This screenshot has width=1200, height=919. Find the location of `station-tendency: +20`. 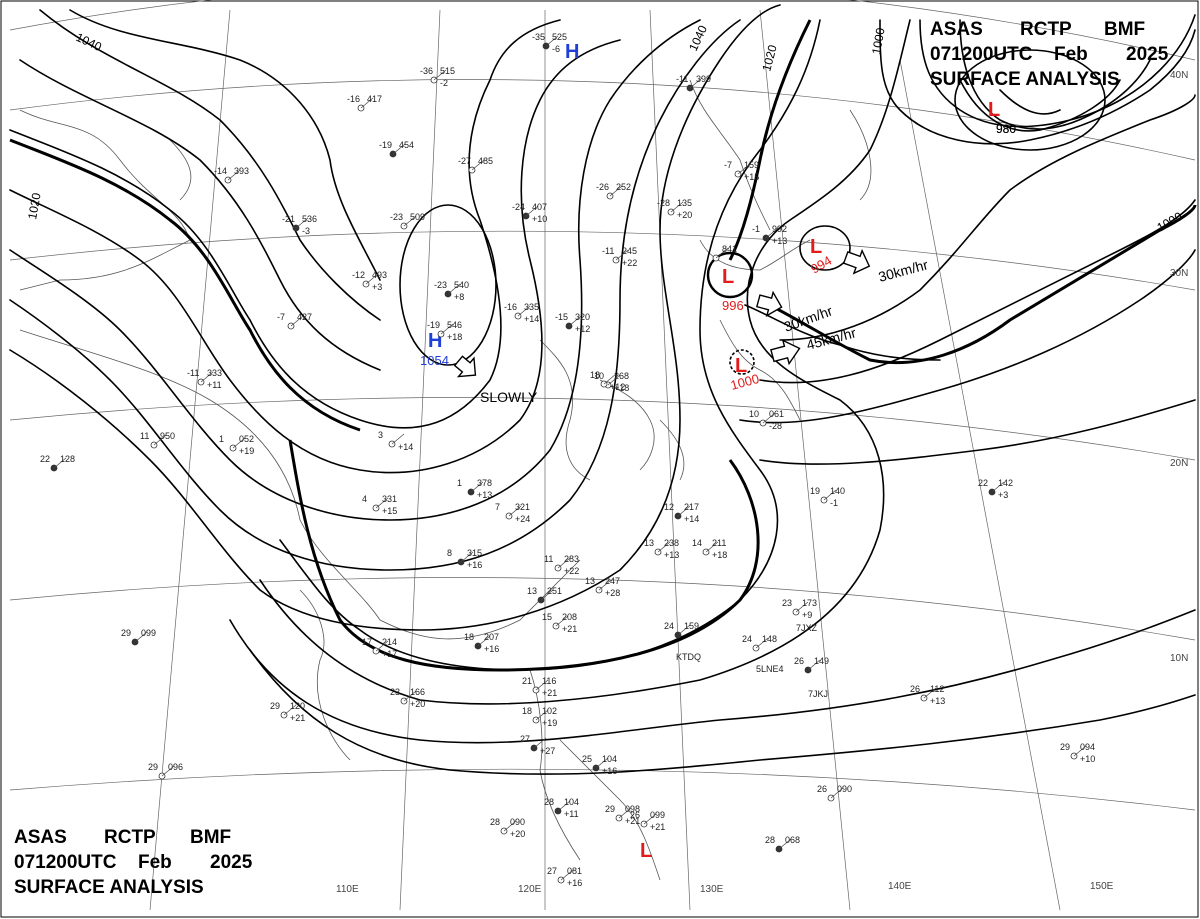

station-tendency: +20 is located at coordinates (517, 834).